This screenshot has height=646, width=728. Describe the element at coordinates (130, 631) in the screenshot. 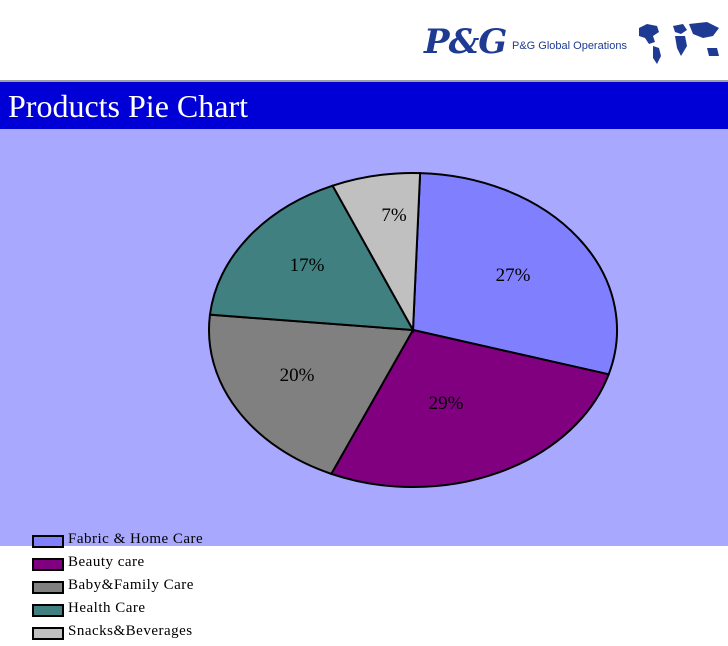

I see `legend-label: Snacks&Beverages` at that location.